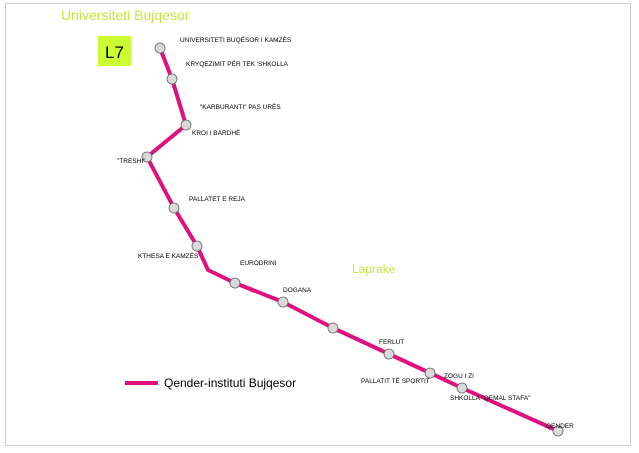  Describe the element at coordinates (240, 107) in the screenshot. I see `stop-label: "KARBURANTI" PAS URËS` at that location.